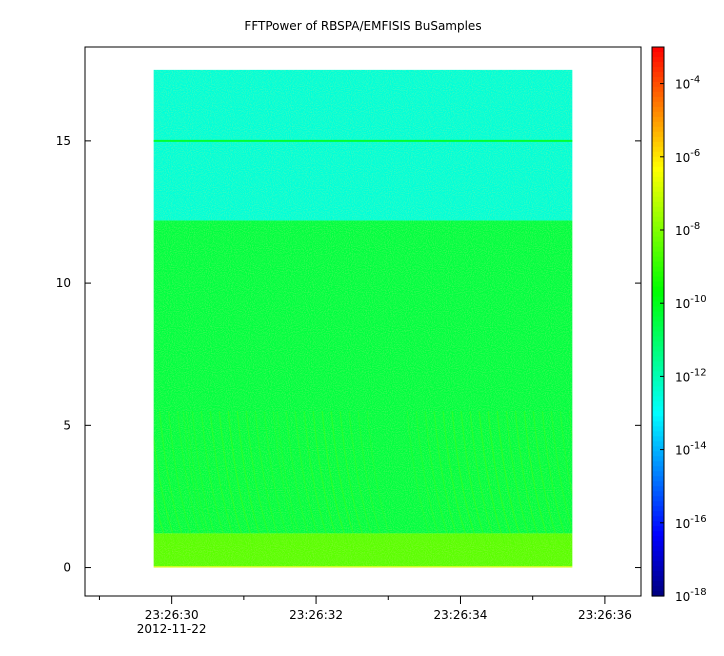 This screenshot has width=724, height=656. Describe the element at coordinates (67, 568) in the screenshot. I see `y-tick-label: 0` at that location.